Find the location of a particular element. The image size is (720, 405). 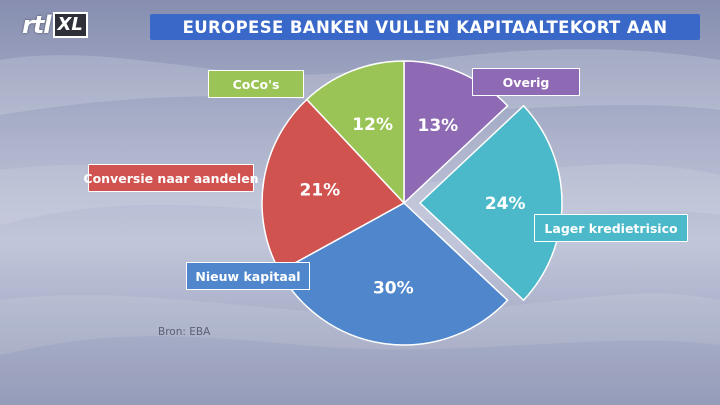

logo-badge: XL is located at coordinates (70, 25).